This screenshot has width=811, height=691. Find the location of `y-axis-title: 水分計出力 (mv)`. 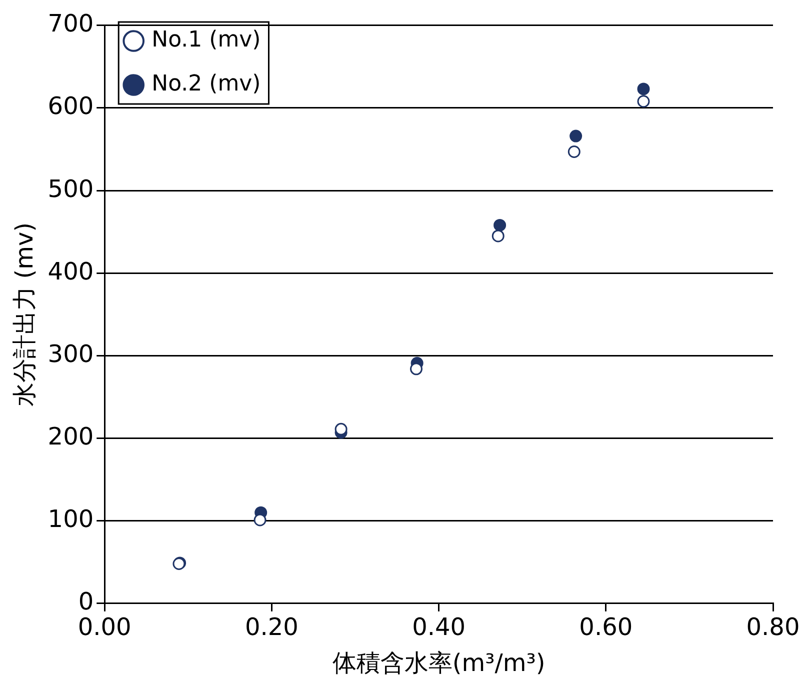

y-axis-title: 水分計出力 (mv) is located at coordinates (24, 314).